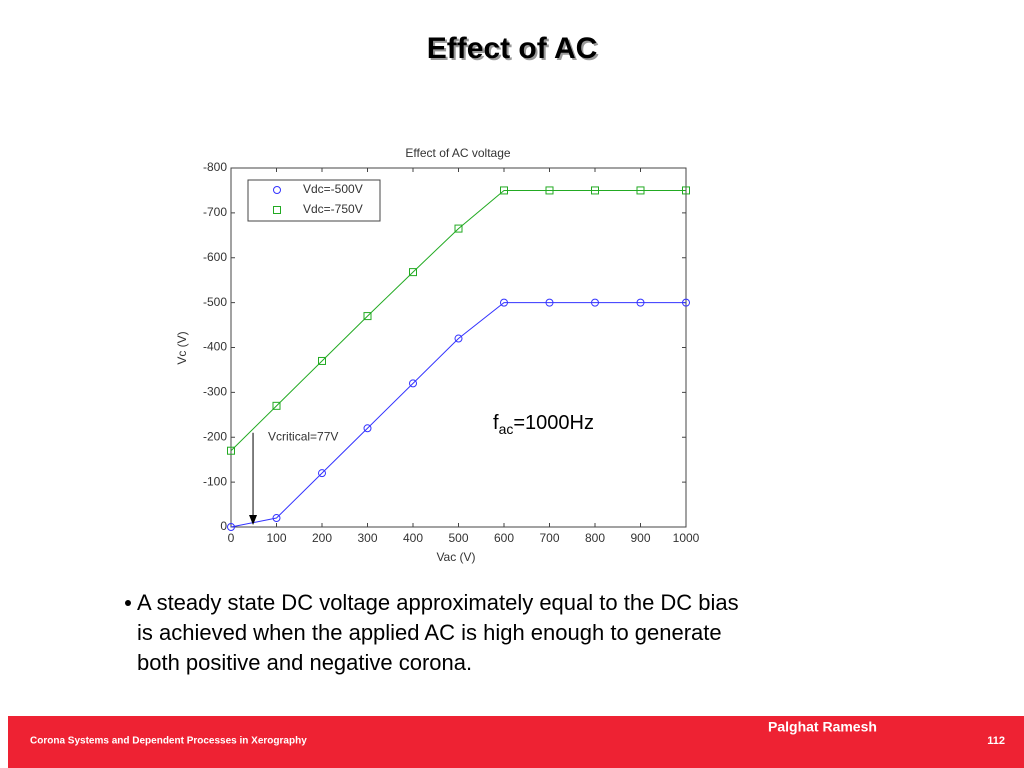 The image size is (1024, 768). Describe the element at coordinates (303, 436) in the screenshot. I see `annotation: Vcritical=77V` at that location.